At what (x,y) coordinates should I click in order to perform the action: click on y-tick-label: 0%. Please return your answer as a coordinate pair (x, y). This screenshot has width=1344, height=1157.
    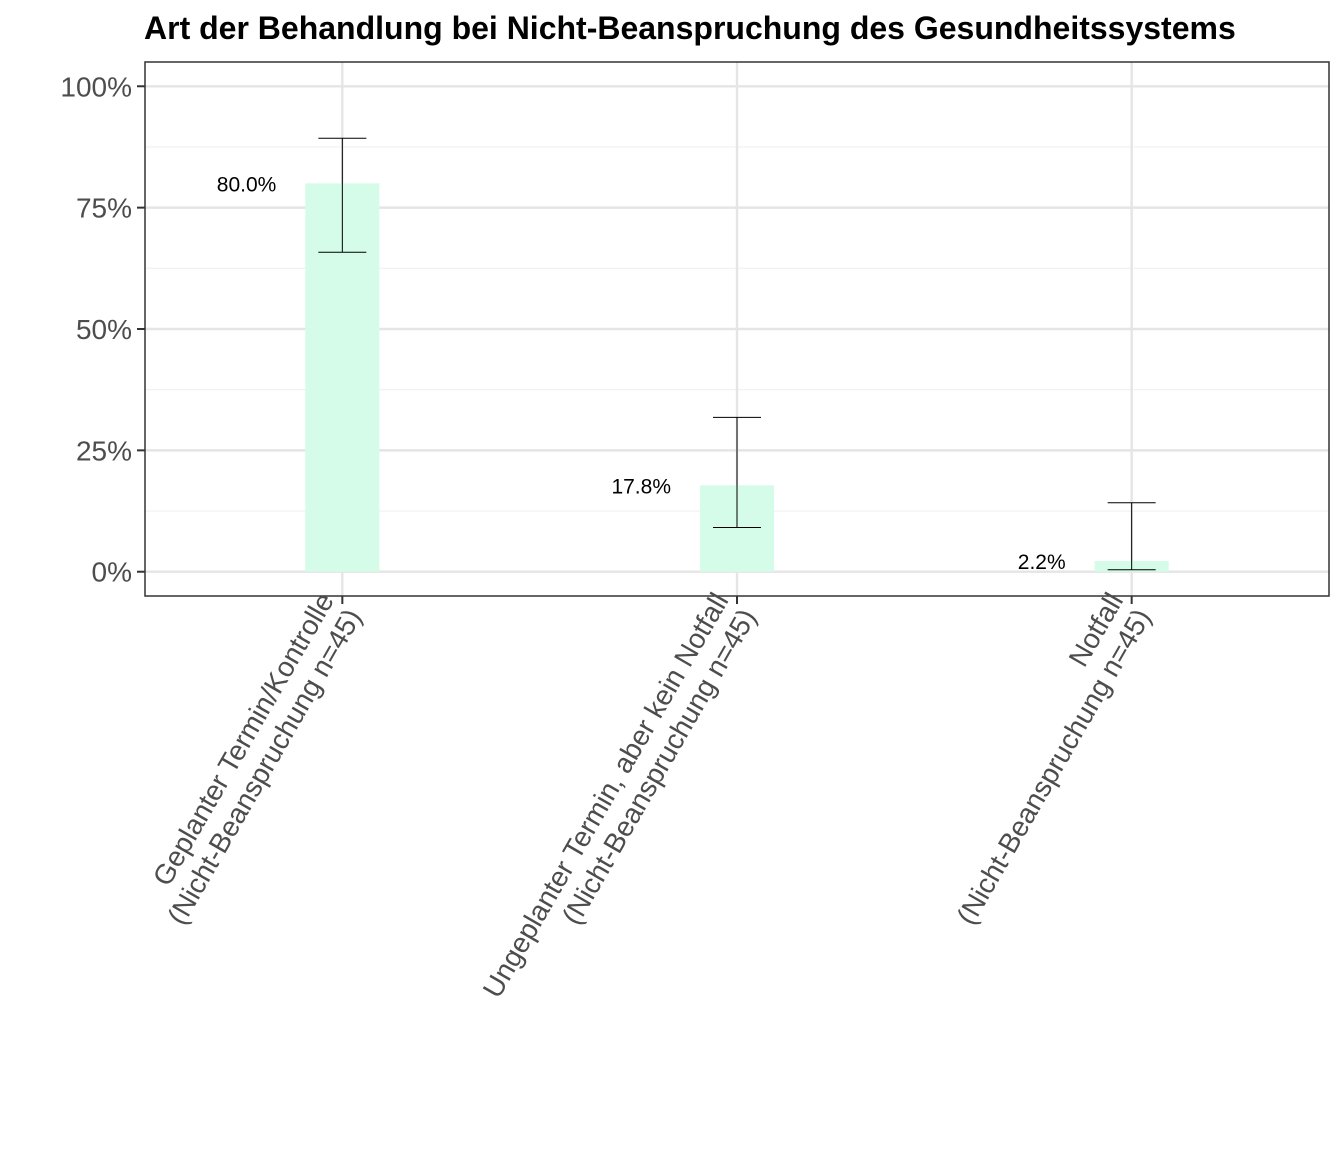
    Looking at the image, I should click on (112, 572).